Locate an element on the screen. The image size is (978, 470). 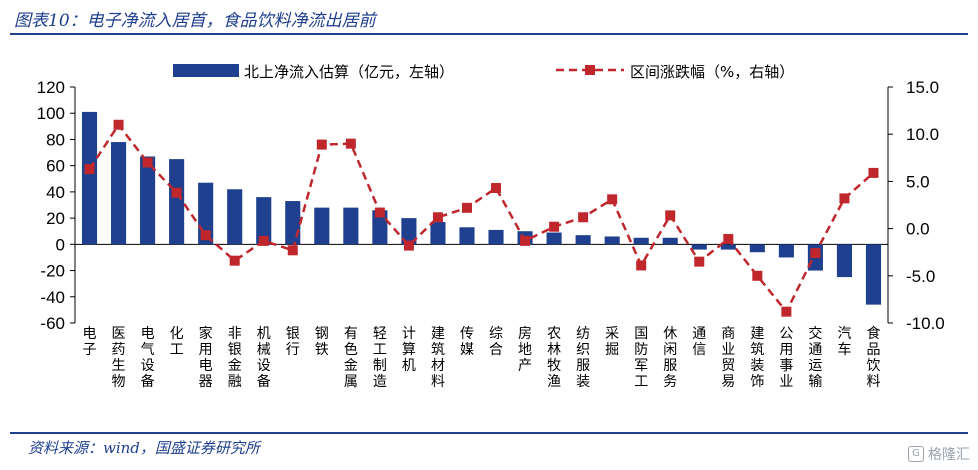
category-label: 计算机 is located at coordinates (409, 350).